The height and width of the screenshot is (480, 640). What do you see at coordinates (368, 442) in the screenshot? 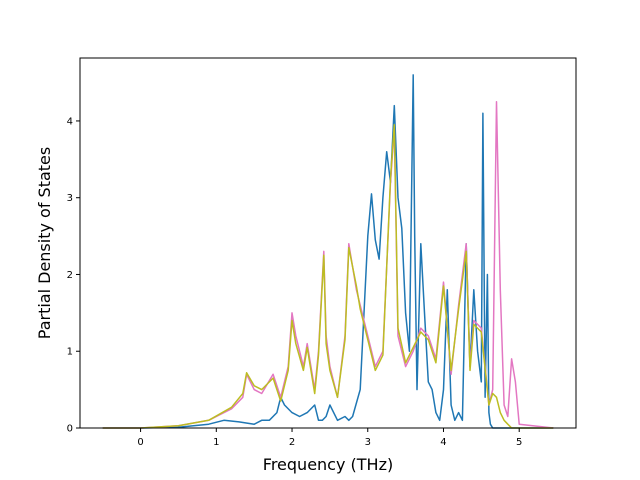
I see `x-tick-label: 3` at bounding box center [368, 442].